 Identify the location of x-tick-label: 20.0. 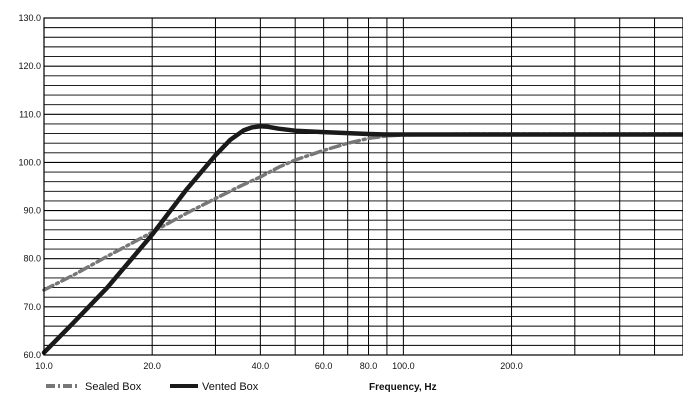
(152, 366).